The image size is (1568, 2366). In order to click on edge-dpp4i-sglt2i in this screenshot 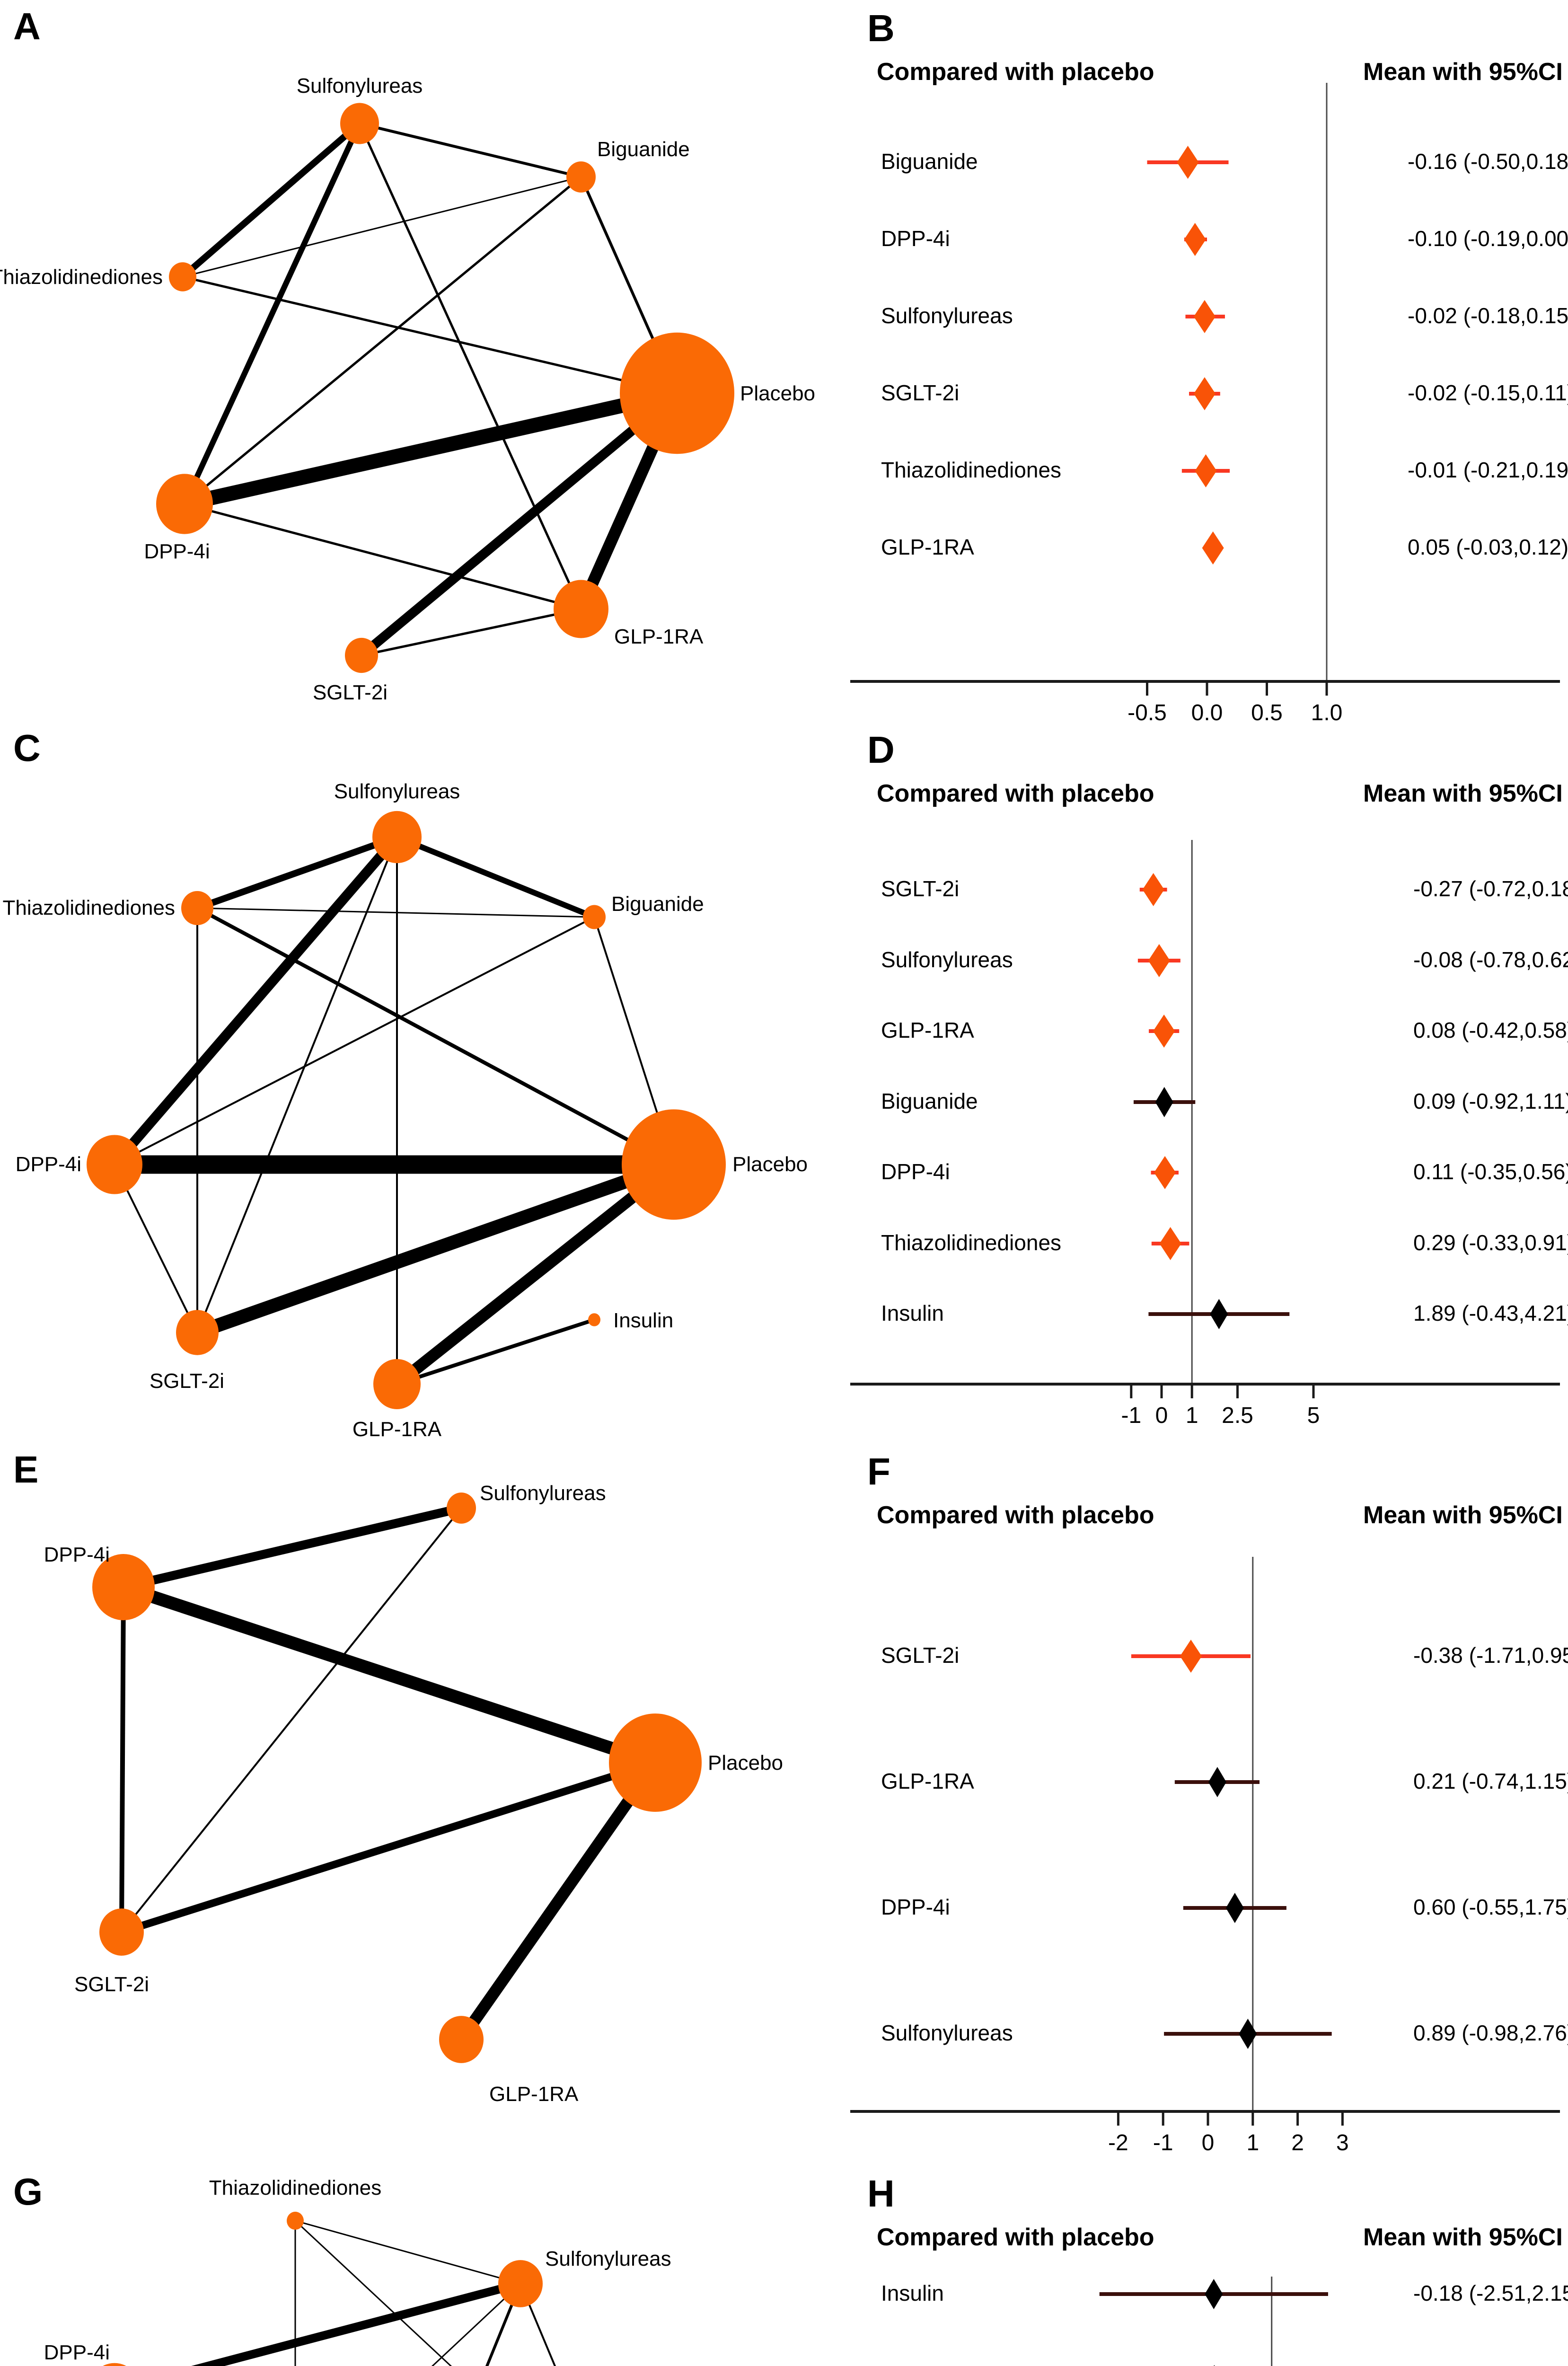, I will do `click(156, 1248)`.